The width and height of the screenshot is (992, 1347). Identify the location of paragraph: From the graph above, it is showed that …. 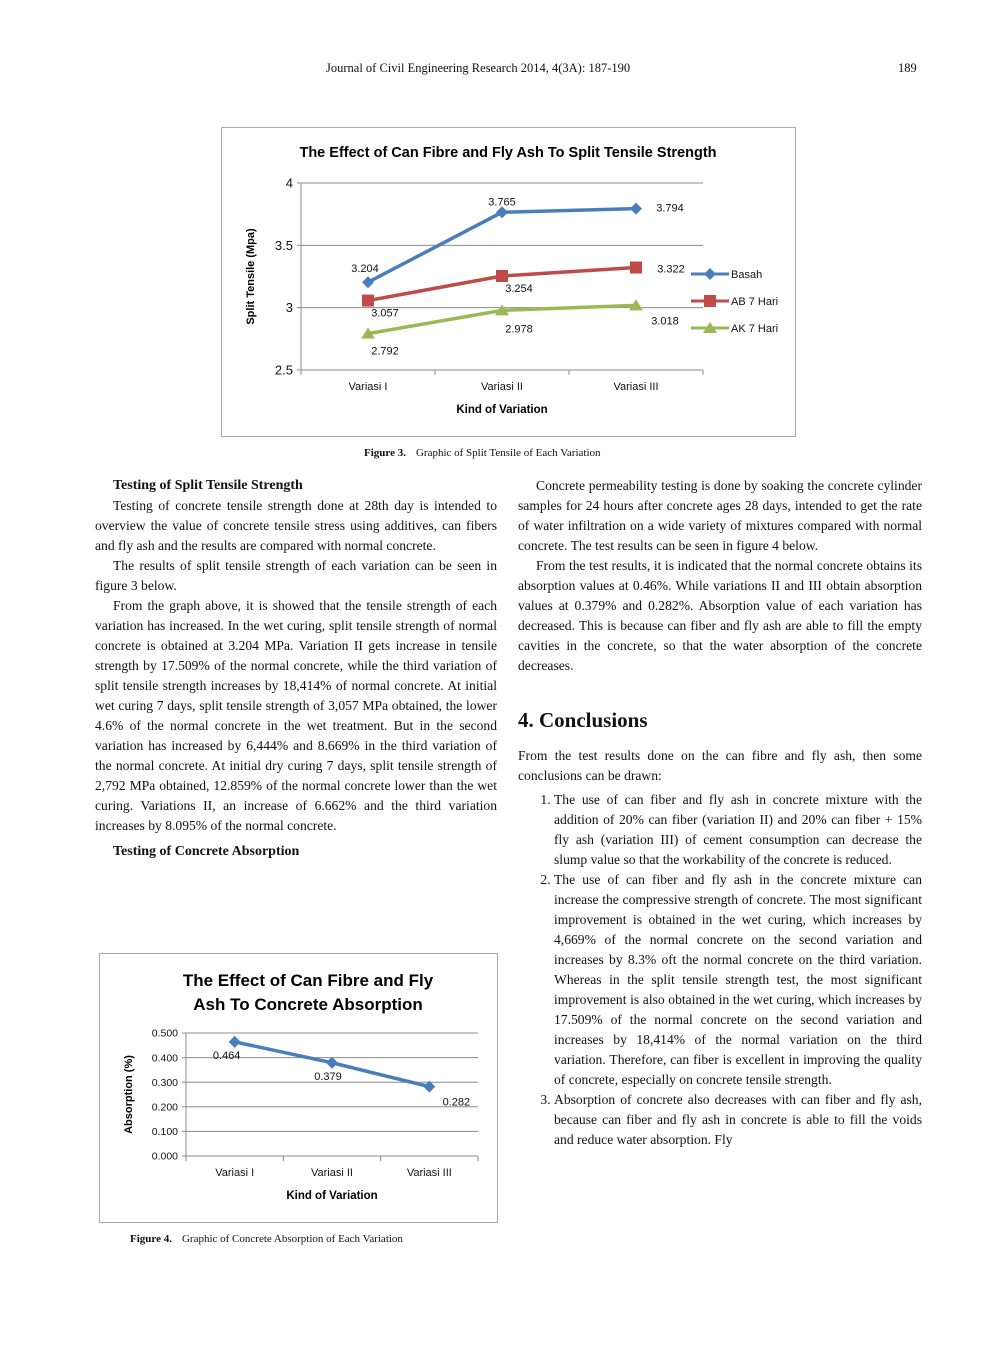
(296, 715).